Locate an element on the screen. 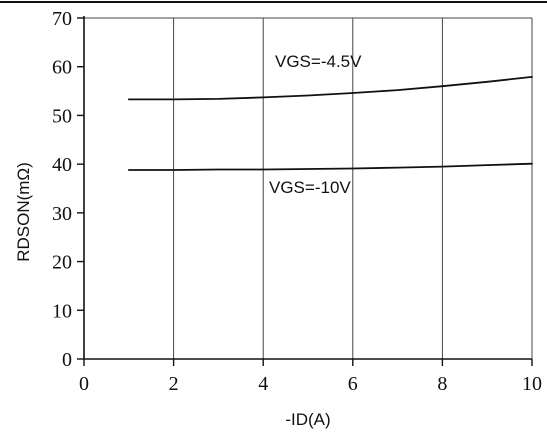 The width and height of the screenshot is (547, 439). series-label-vgs-10v: VGS=-10V is located at coordinates (310, 187).